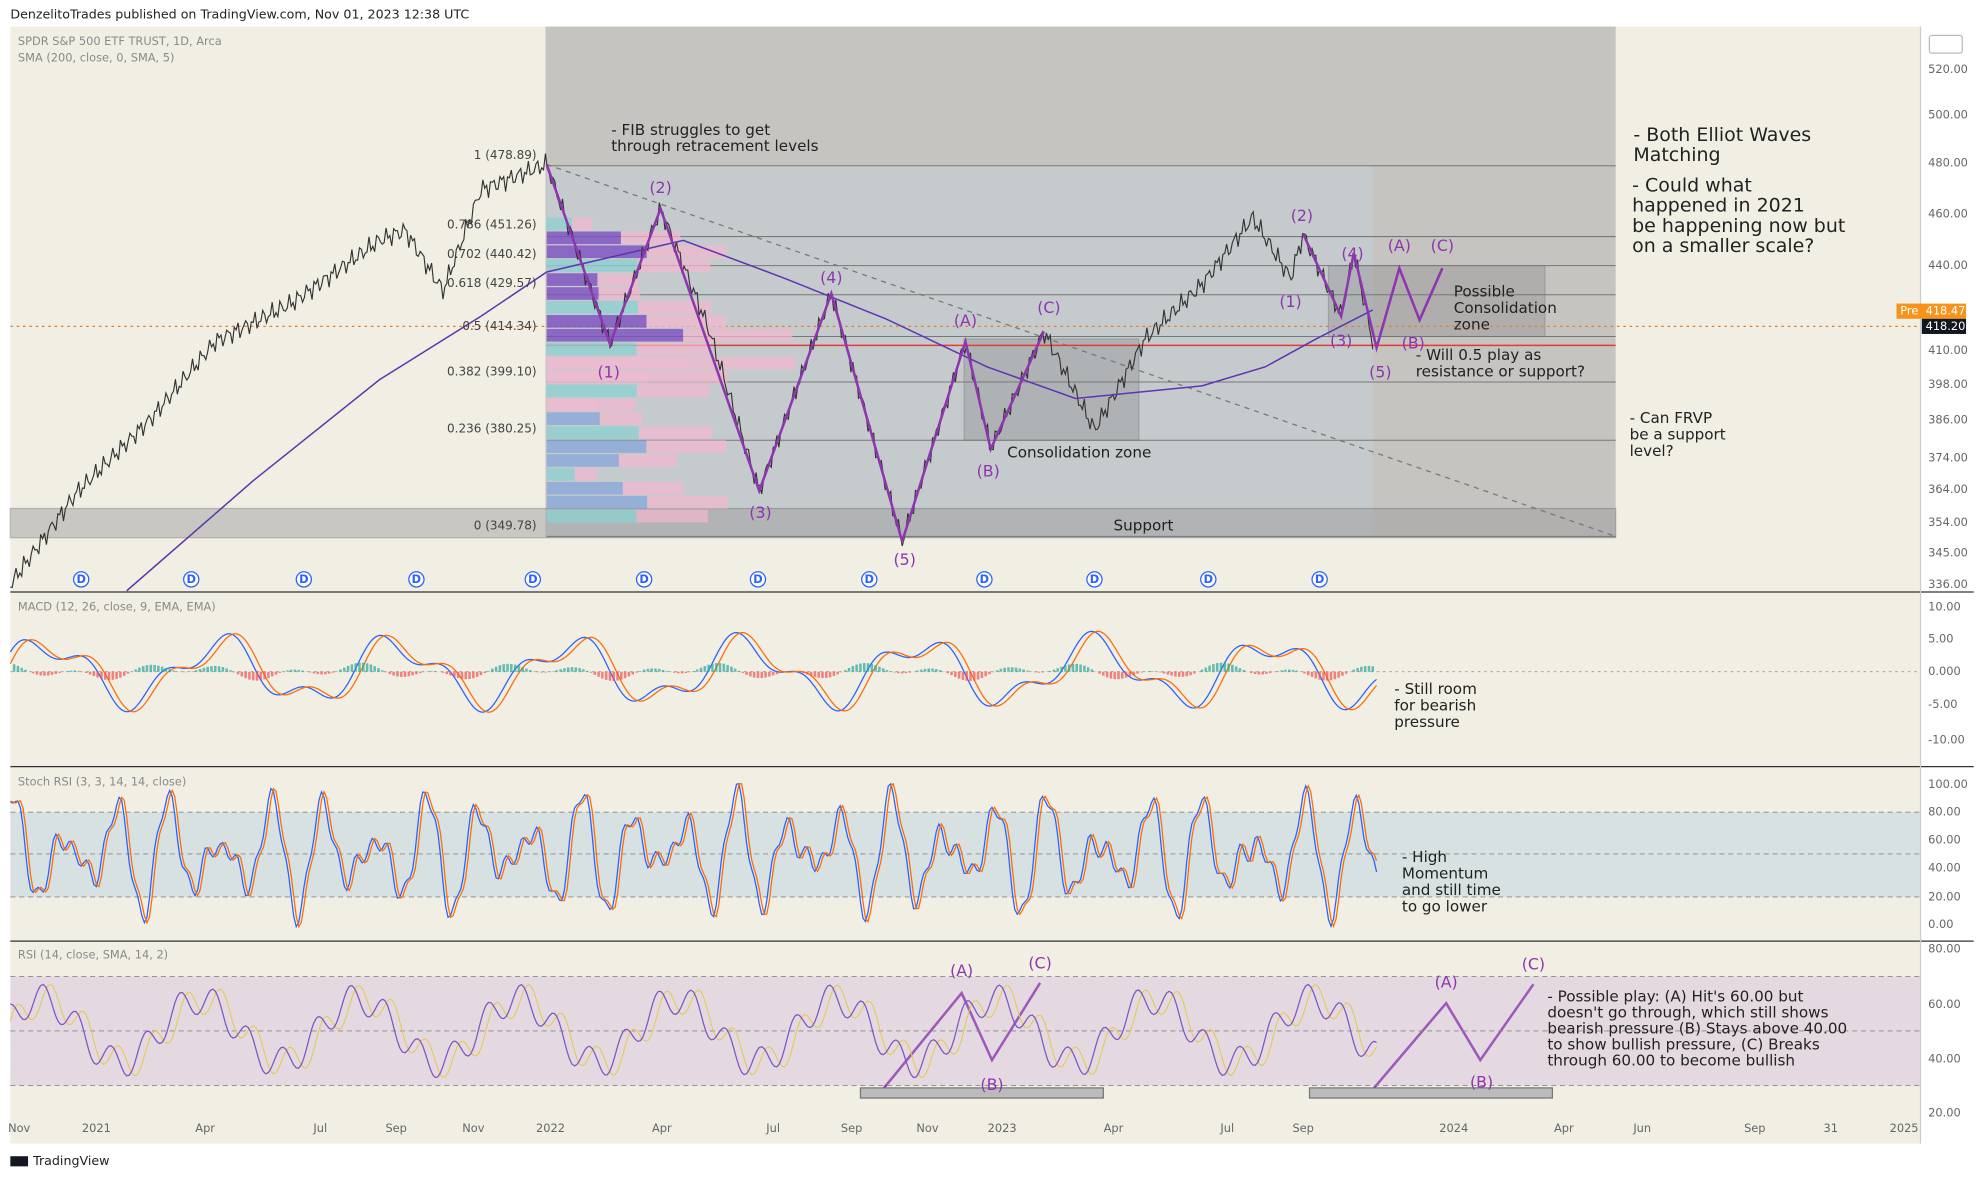 The image size is (1984, 1179). I want to click on wave-label: (5), so click(905, 559).